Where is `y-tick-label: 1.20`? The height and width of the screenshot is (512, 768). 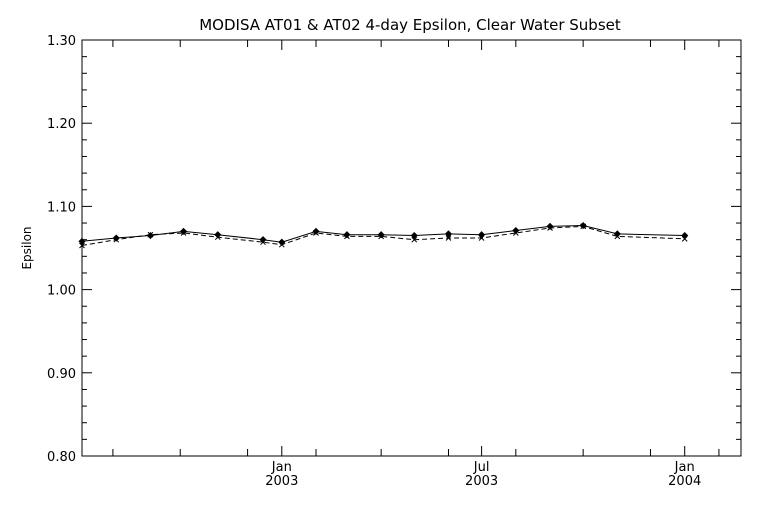 y-tick-label: 1.20 is located at coordinates (61, 124).